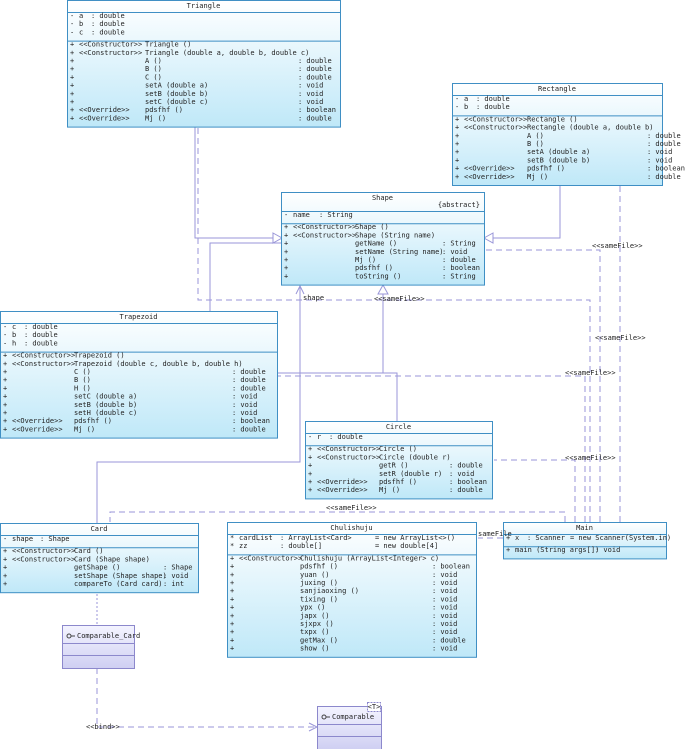 This screenshot has width=691, height=749. I want to click on operation-name: Card (), so click(89, 551).